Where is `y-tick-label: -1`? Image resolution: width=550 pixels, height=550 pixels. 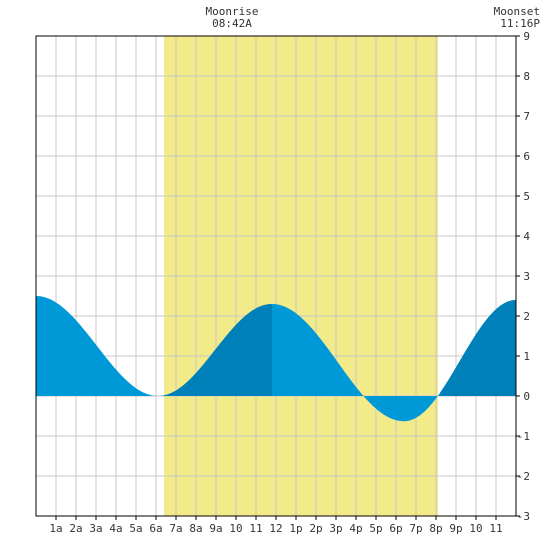
y-tick-label: -1 is located at coordinates (523, 436).